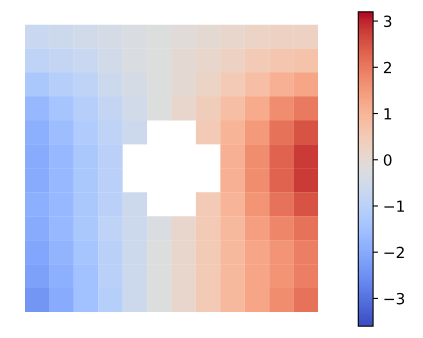 This screenshot has height=338, width=423. What do you see at coordinates (387, 68) in the screenshot?
I see `color-bar-label: 2` at bounding box center [387, 68].